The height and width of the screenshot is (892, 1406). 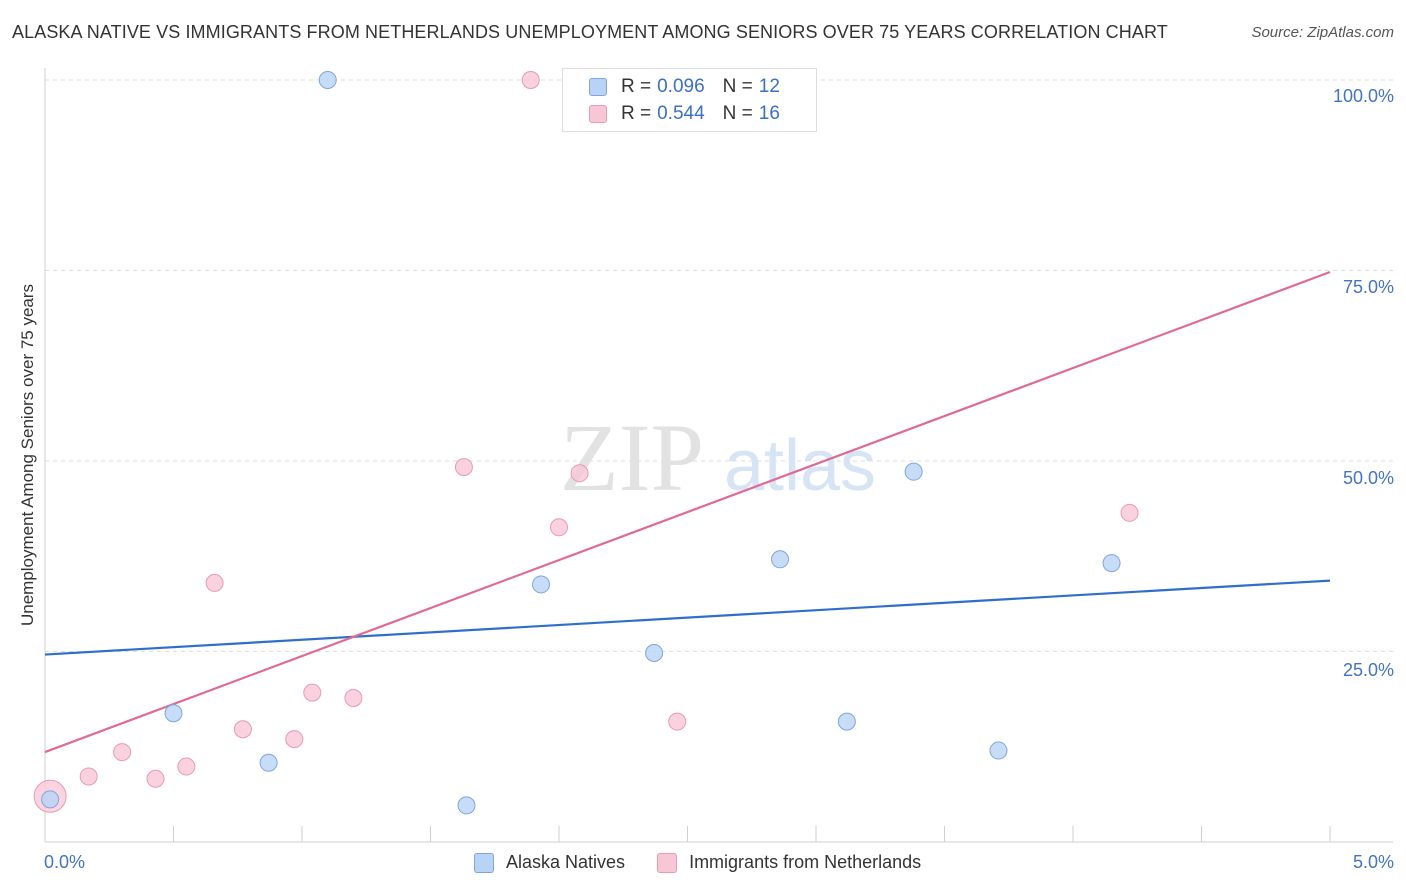 I want to click on y-tick-label-100: 100.0%, so click(x=1363, y=96).